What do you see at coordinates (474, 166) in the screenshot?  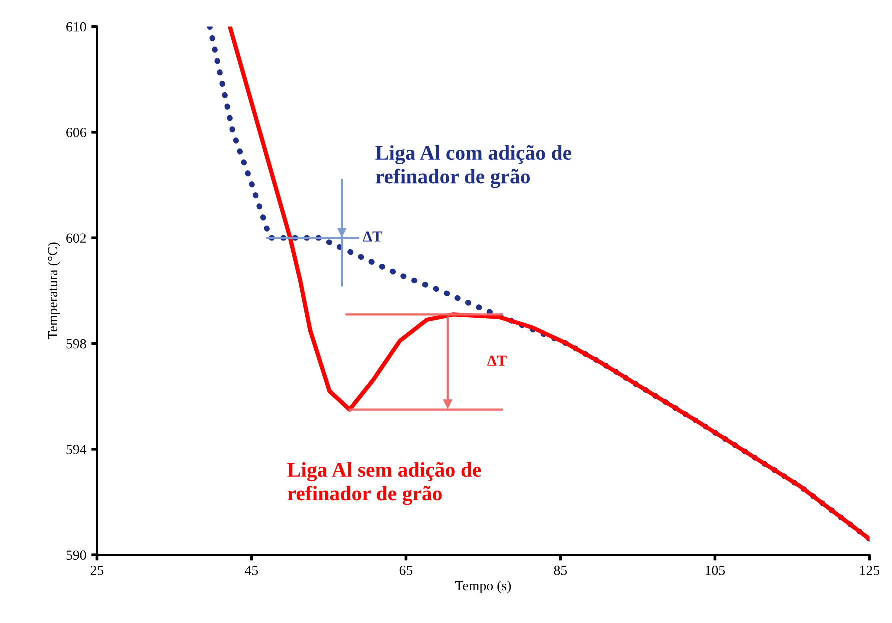 I see `annotation: Liga Al com adição de refinador de grão` at bounding box center [474, 166].